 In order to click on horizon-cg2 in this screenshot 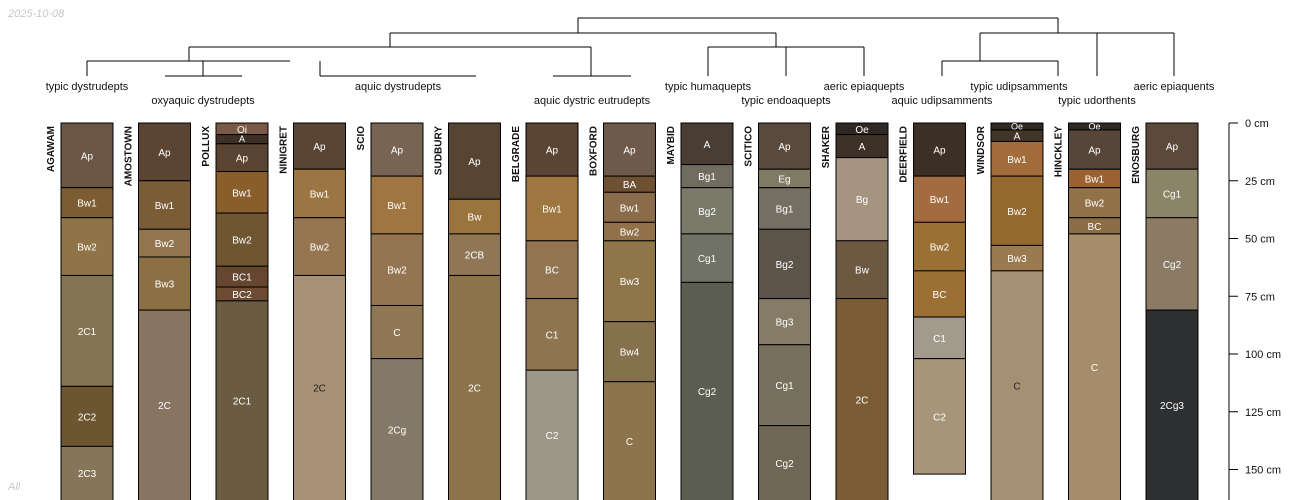, I will do `click(784, 462)`.